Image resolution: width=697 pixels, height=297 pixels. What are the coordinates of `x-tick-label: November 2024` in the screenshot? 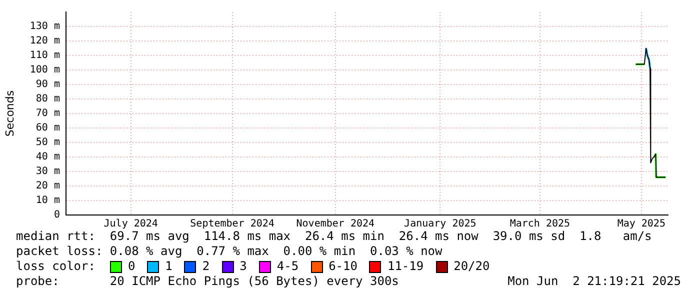 It's located at (335, 224).